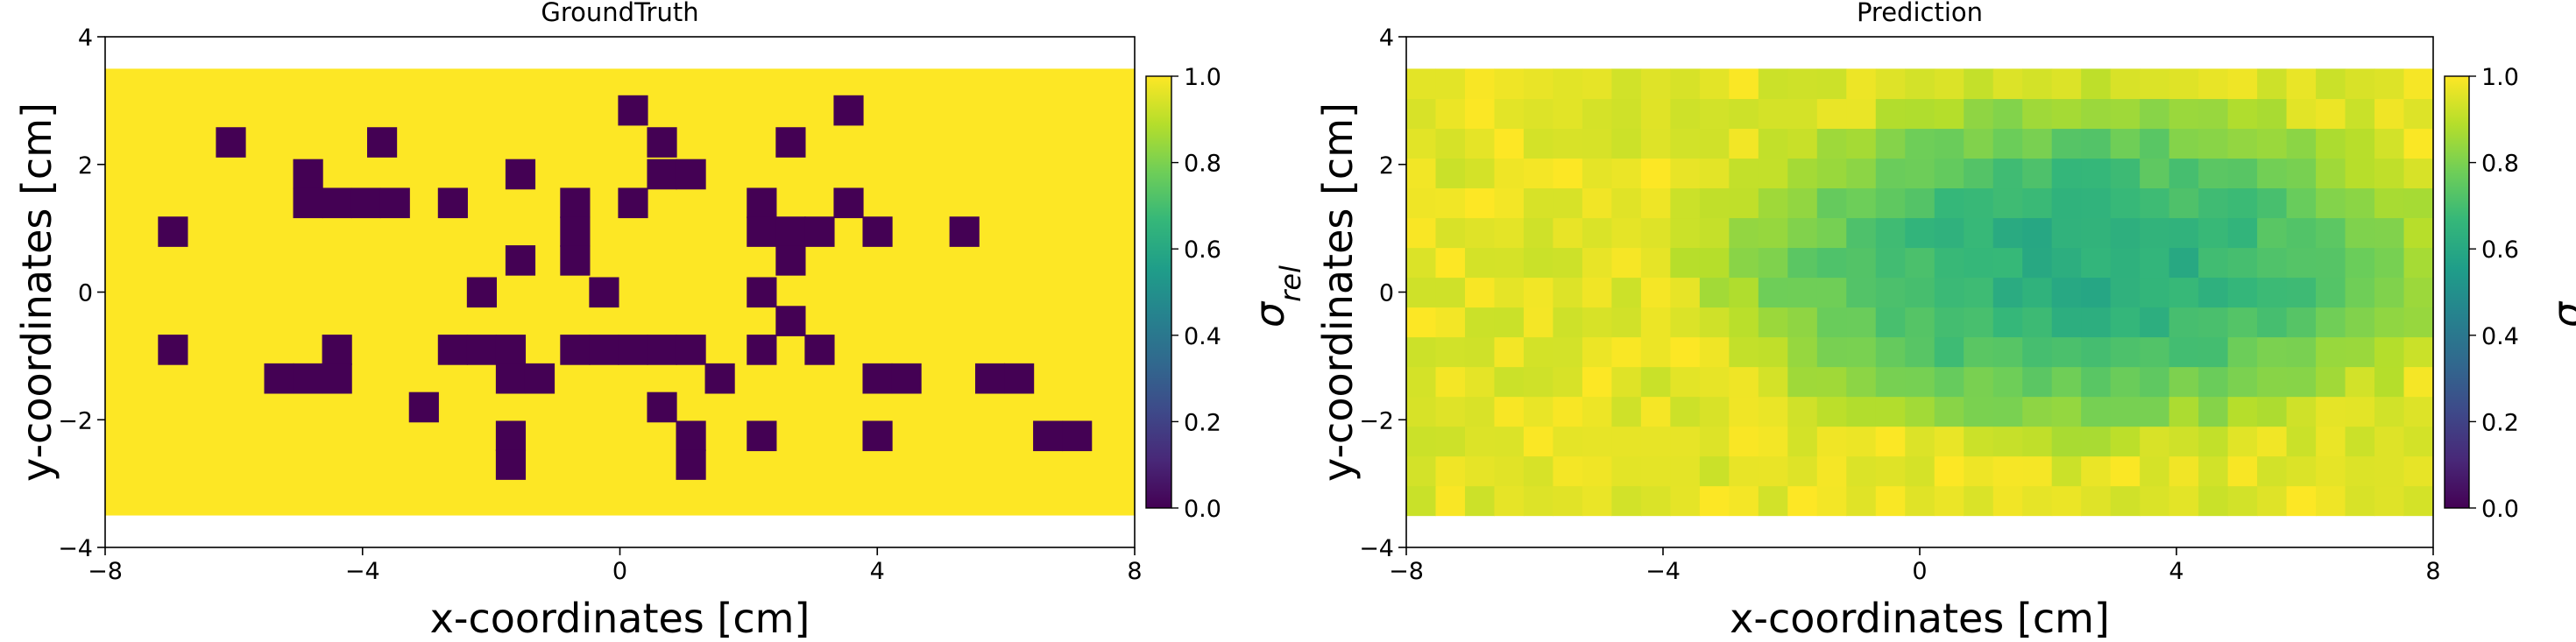  I want to click on colorbar-tick-label: 1.0, so click(1202, 77).